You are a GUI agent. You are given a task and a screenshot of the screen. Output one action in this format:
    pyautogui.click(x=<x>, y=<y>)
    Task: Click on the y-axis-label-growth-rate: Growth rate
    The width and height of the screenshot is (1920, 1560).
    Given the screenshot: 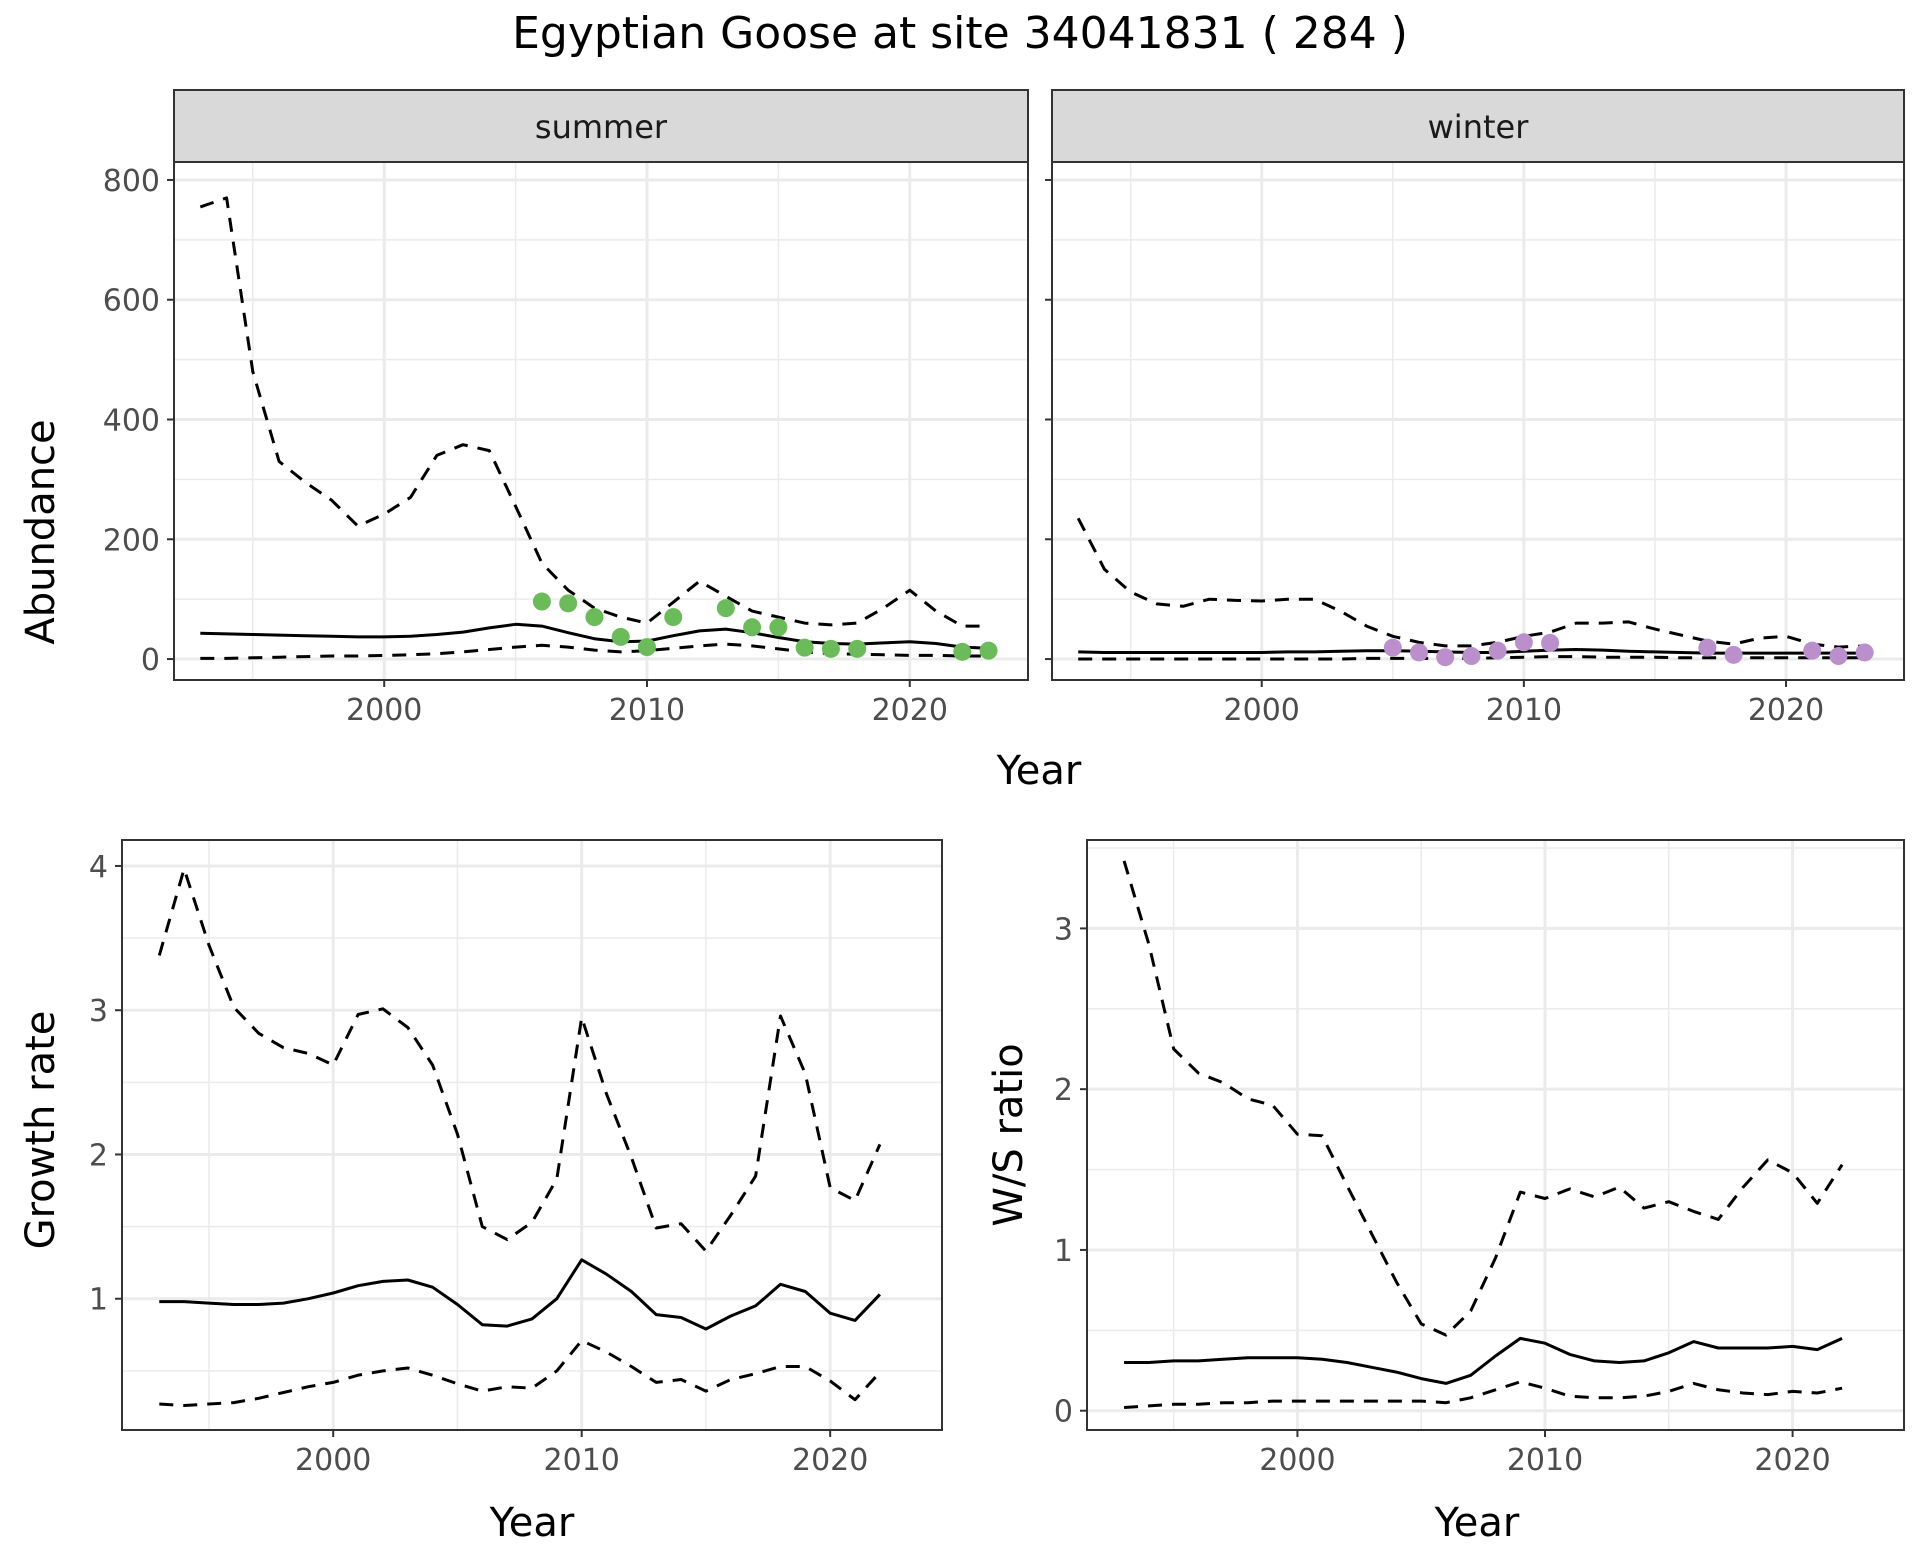 What is the action you would take?
    pyautogui.click(x=41, y=1130)
    